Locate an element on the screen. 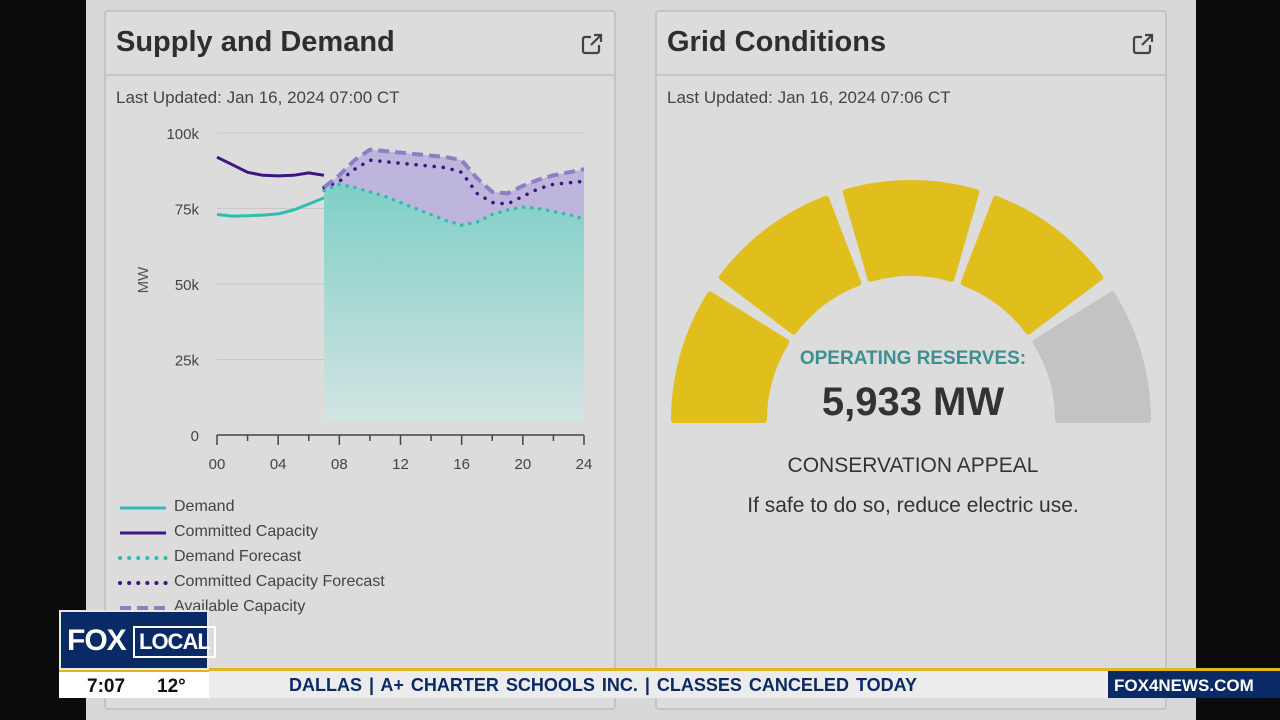  website-banner: FOX4NEWS.COM is located at coordinates (1194, 683).